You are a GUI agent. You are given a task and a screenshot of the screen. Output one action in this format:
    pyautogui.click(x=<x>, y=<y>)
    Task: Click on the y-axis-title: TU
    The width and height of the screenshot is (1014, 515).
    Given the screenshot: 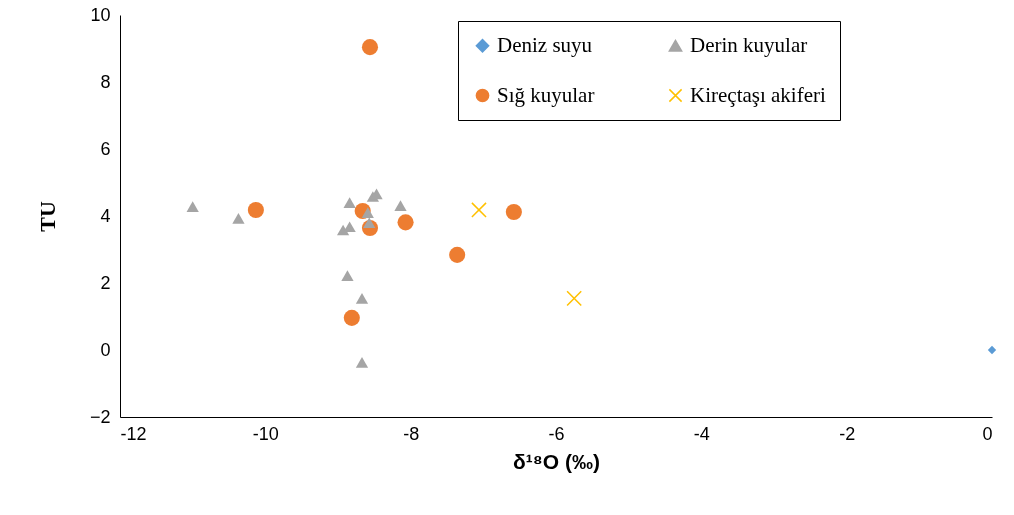 What is the action you would take?
    pyautogui.click(x=47, y=216)
    